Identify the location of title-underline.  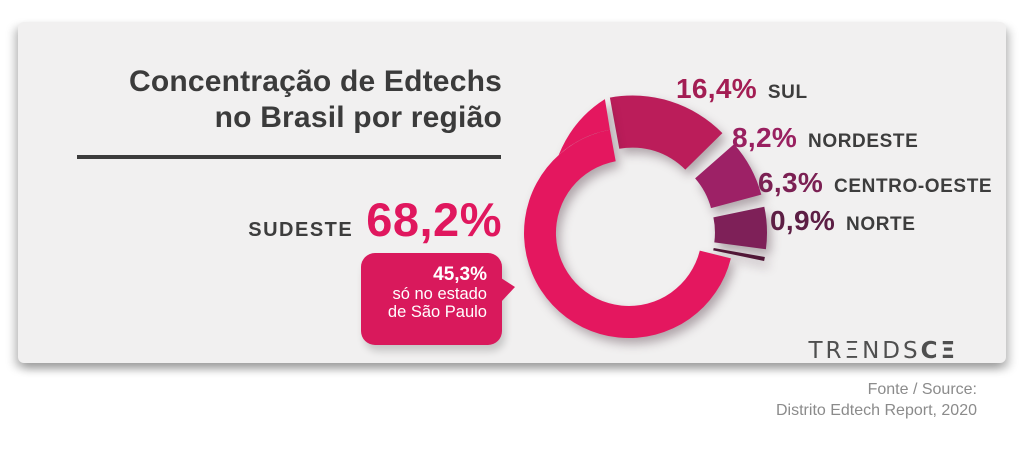
(289, 157).